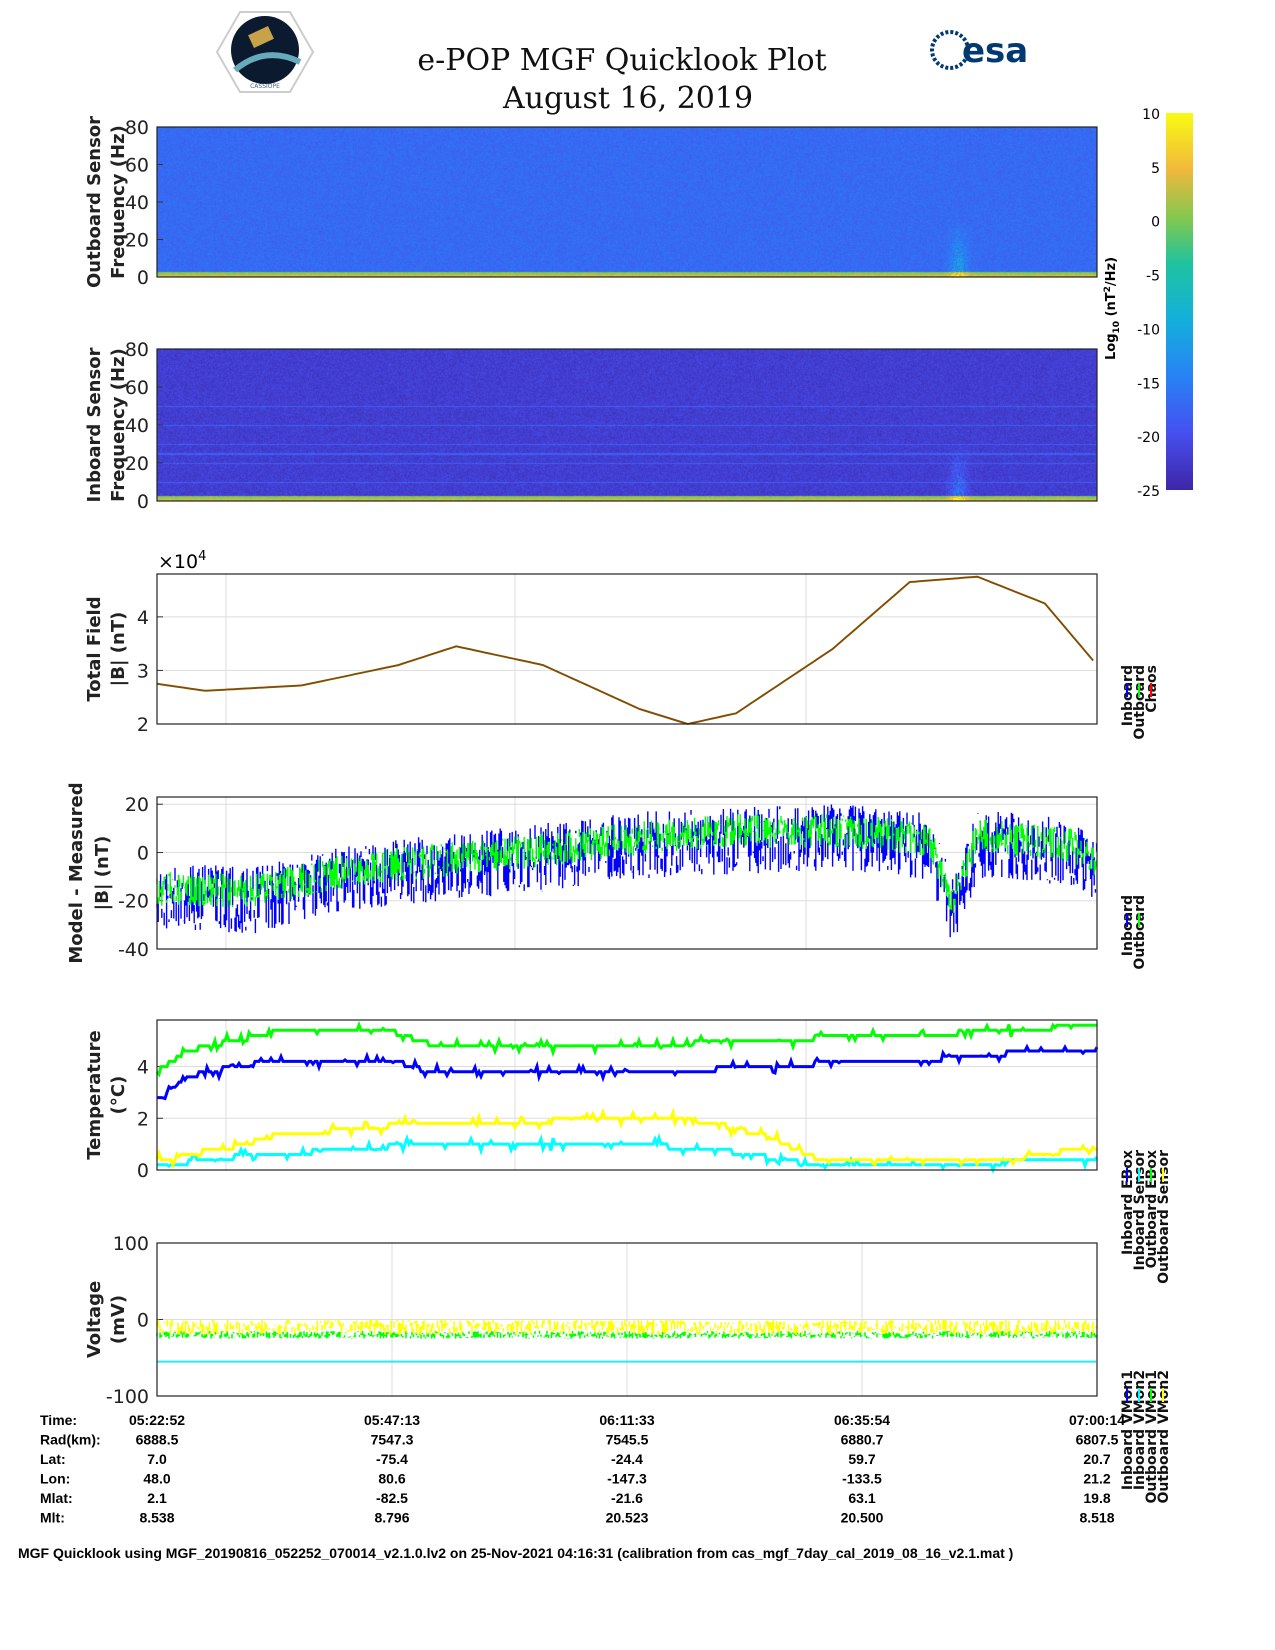 This screenshot has height=1650, width=1275. What do you see at coordinates (1155, 169) in the screenshot?
I see `colorbar-tick-label: 5` at bounding box center [1155, 169].